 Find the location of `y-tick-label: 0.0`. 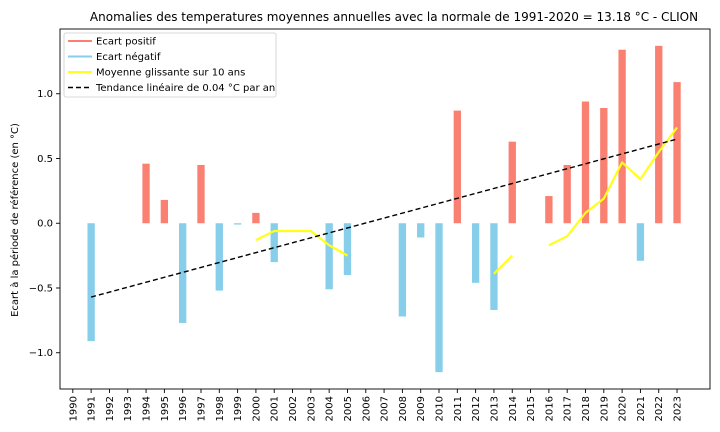

y-tick-label: 0.0 is located at coordinates (45, 224).